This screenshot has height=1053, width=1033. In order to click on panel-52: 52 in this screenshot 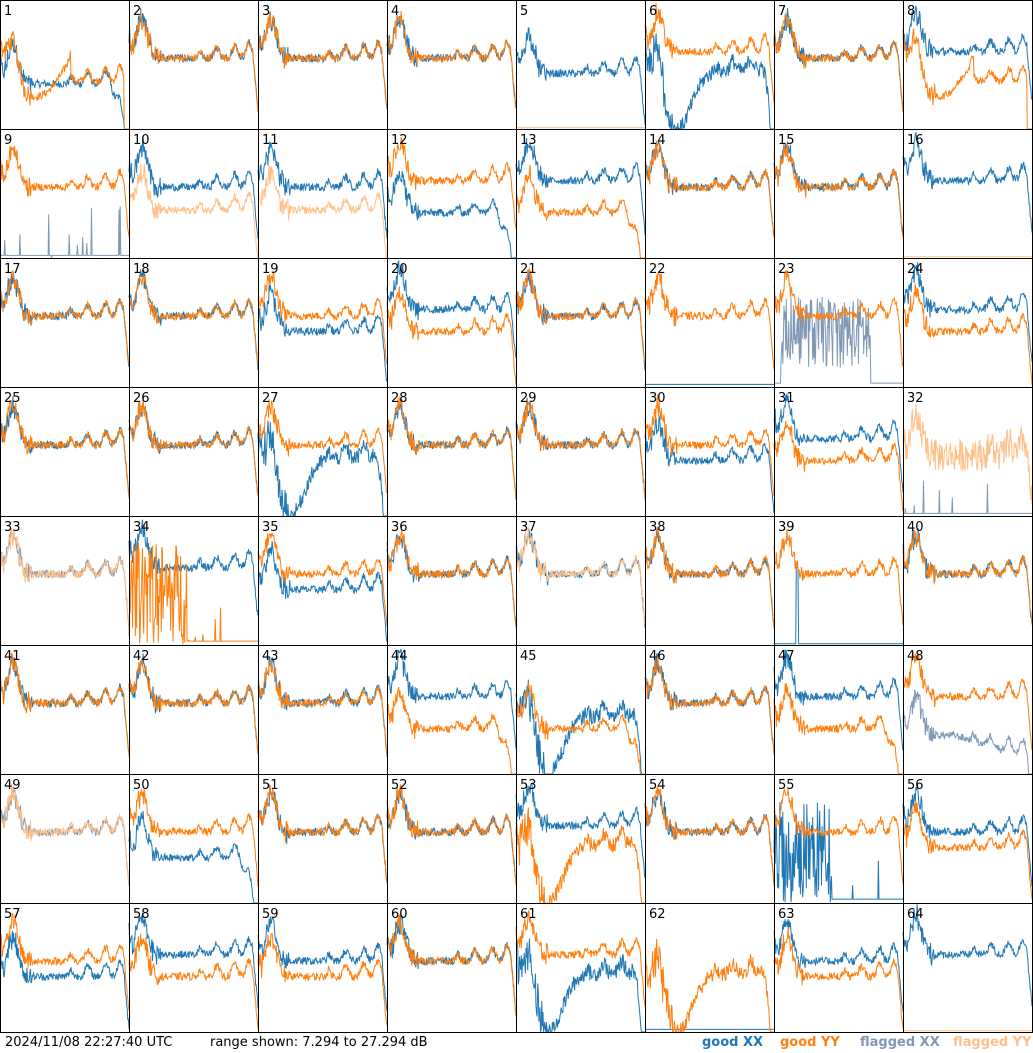, I will do `click(451, 839)`.